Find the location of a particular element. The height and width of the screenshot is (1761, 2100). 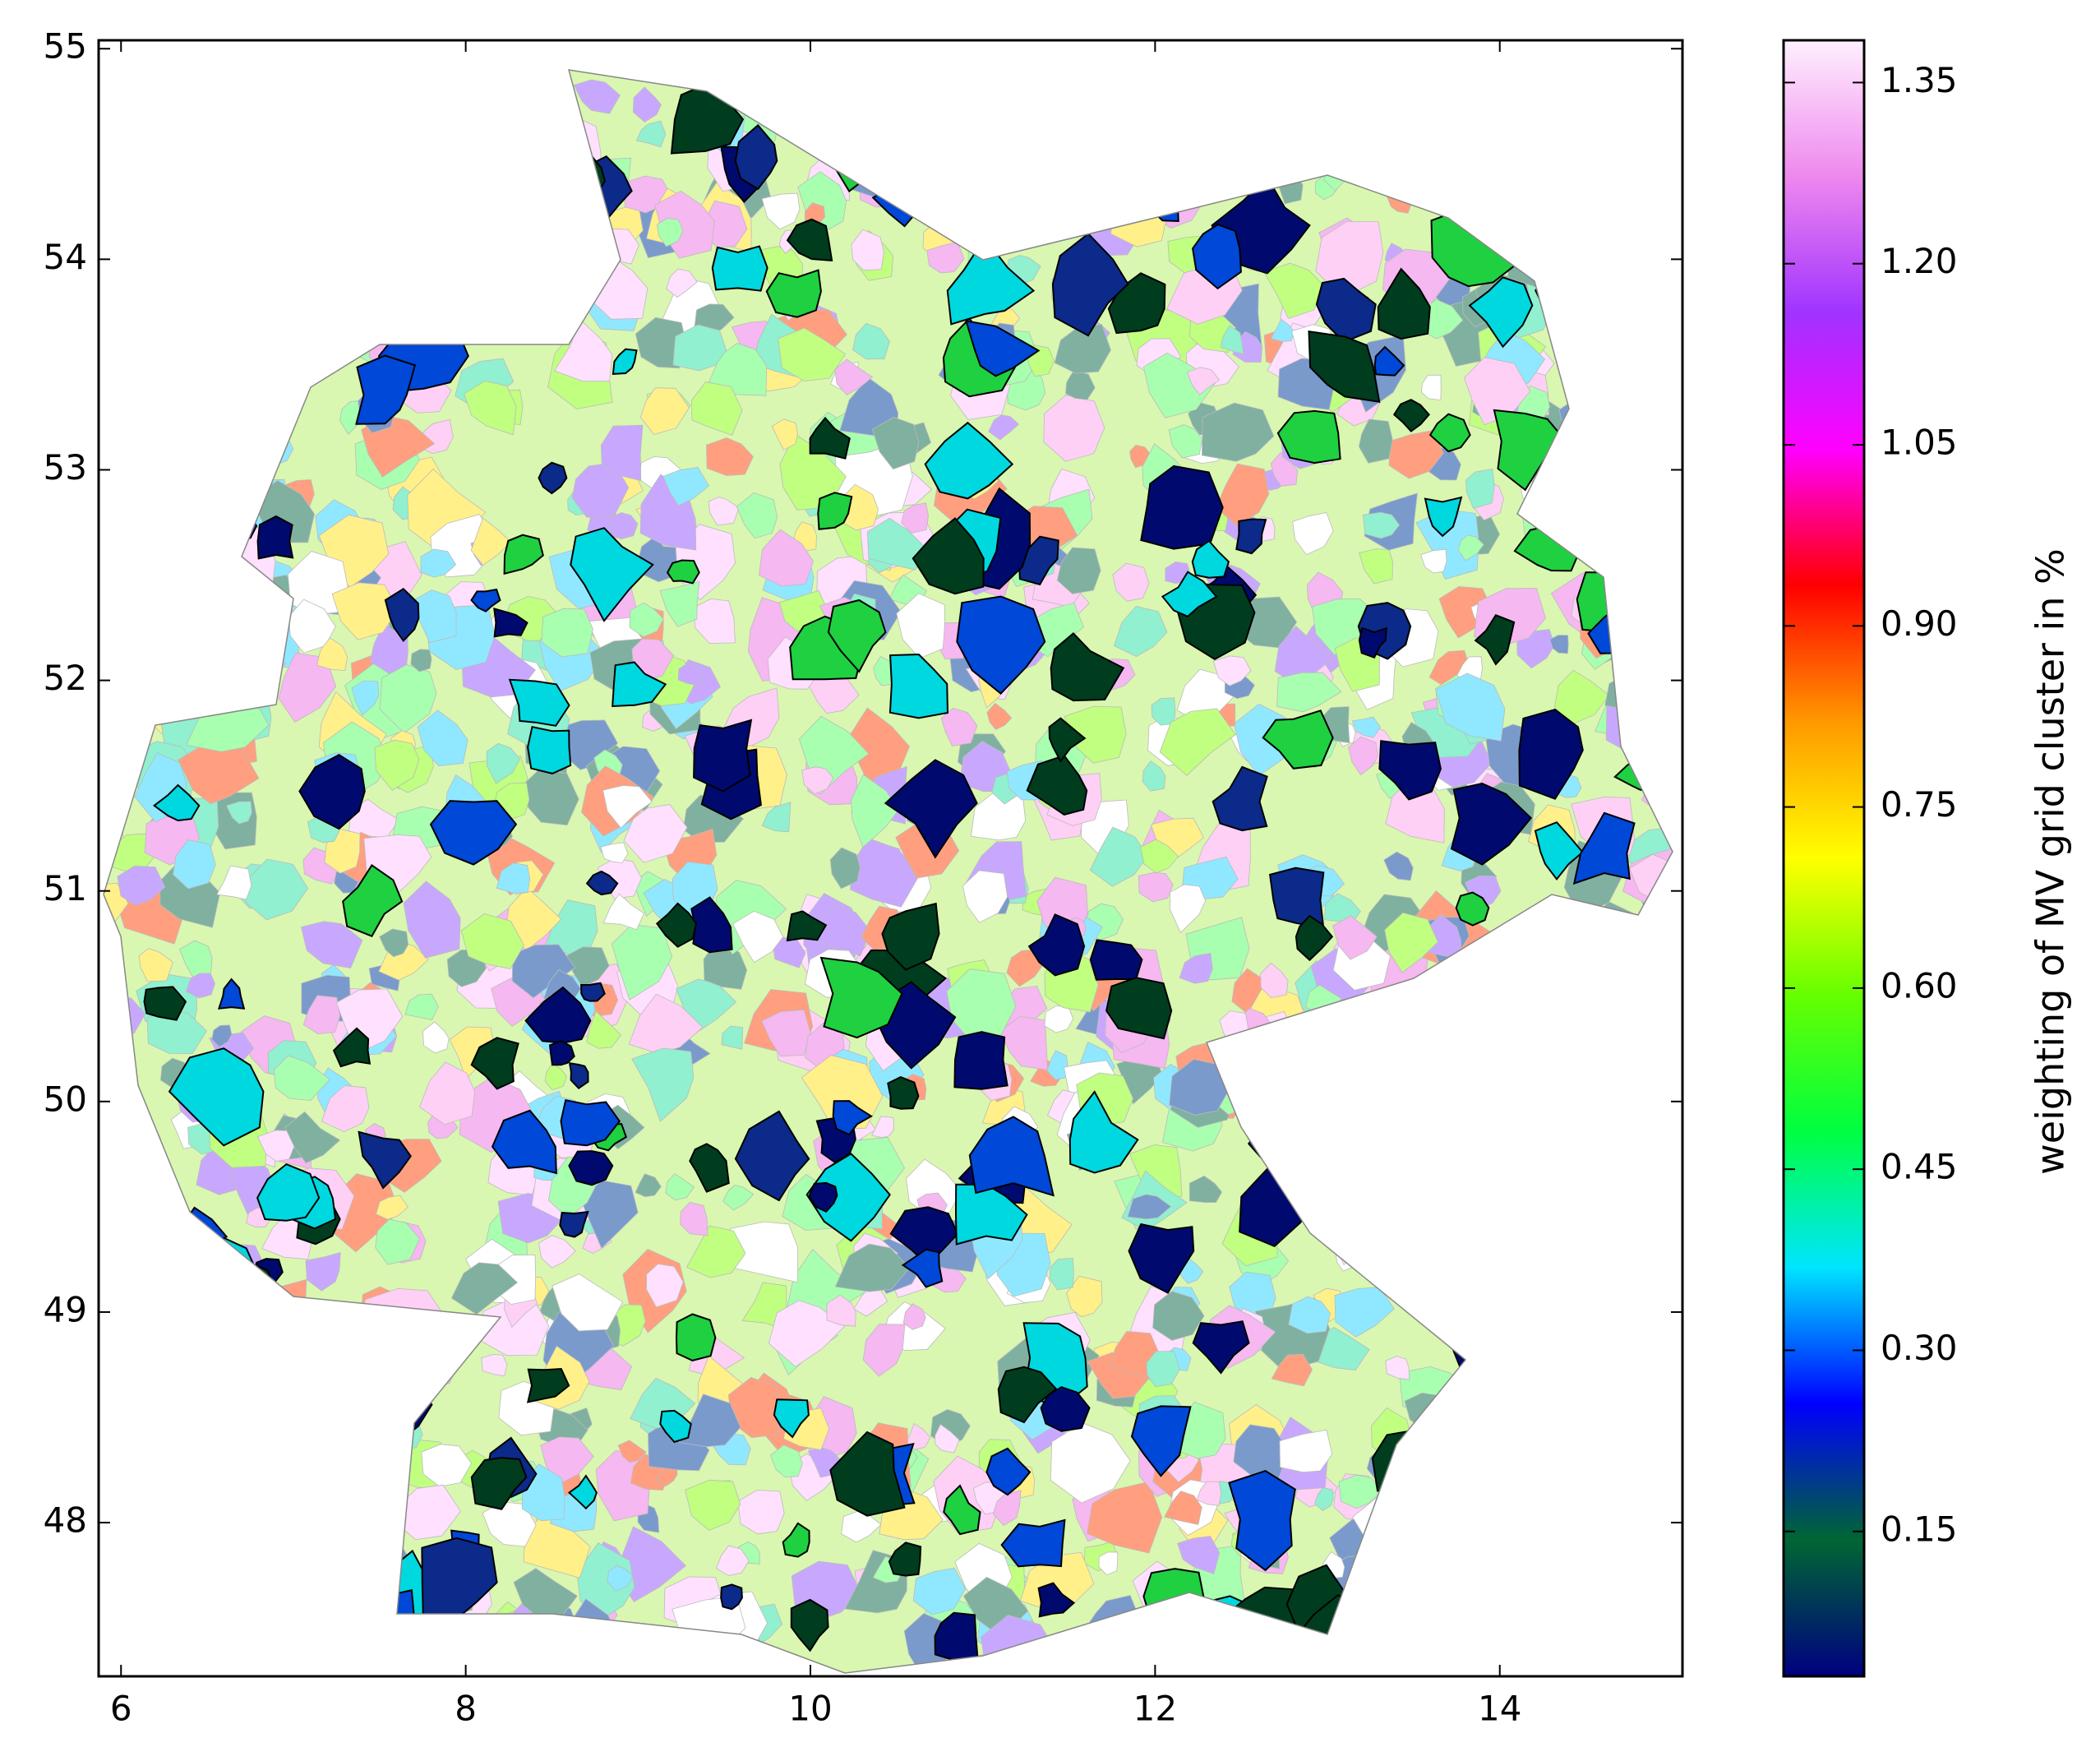

colorbar-tick-label: 0.15 is located at coordinates (1919, 1529).